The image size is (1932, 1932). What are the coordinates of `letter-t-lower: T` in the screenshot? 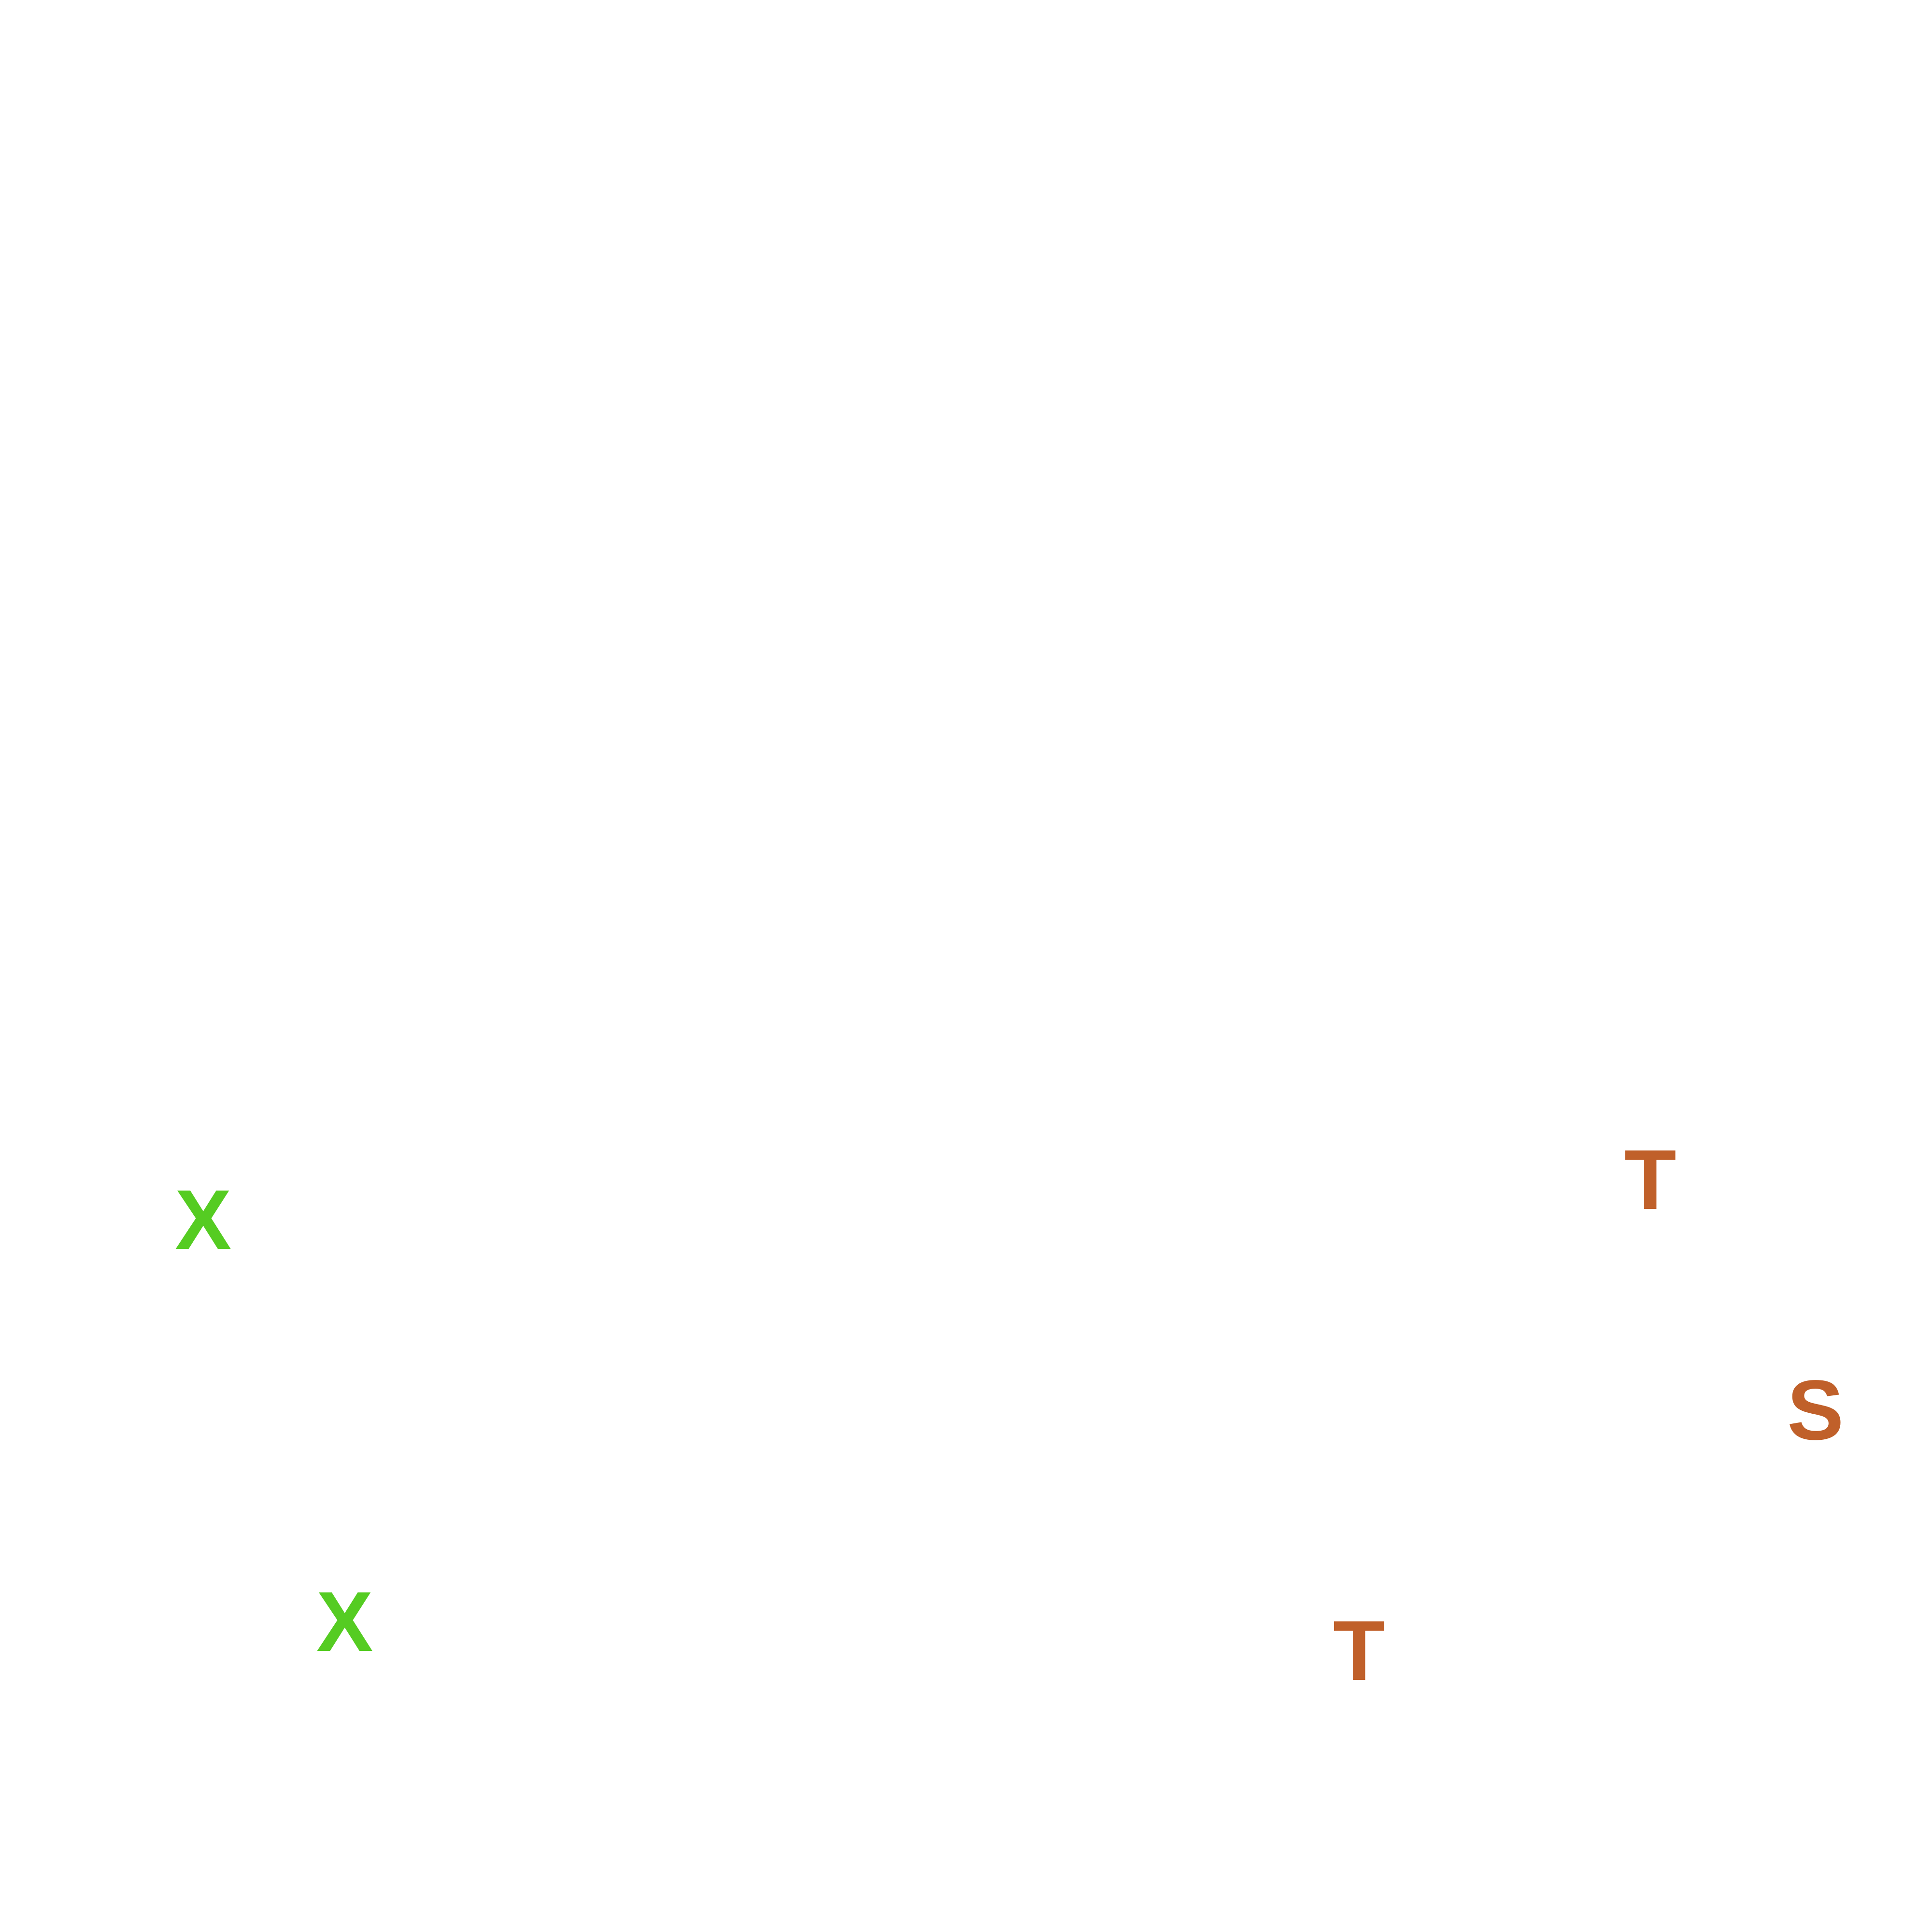 It's located at (1359, 1650).